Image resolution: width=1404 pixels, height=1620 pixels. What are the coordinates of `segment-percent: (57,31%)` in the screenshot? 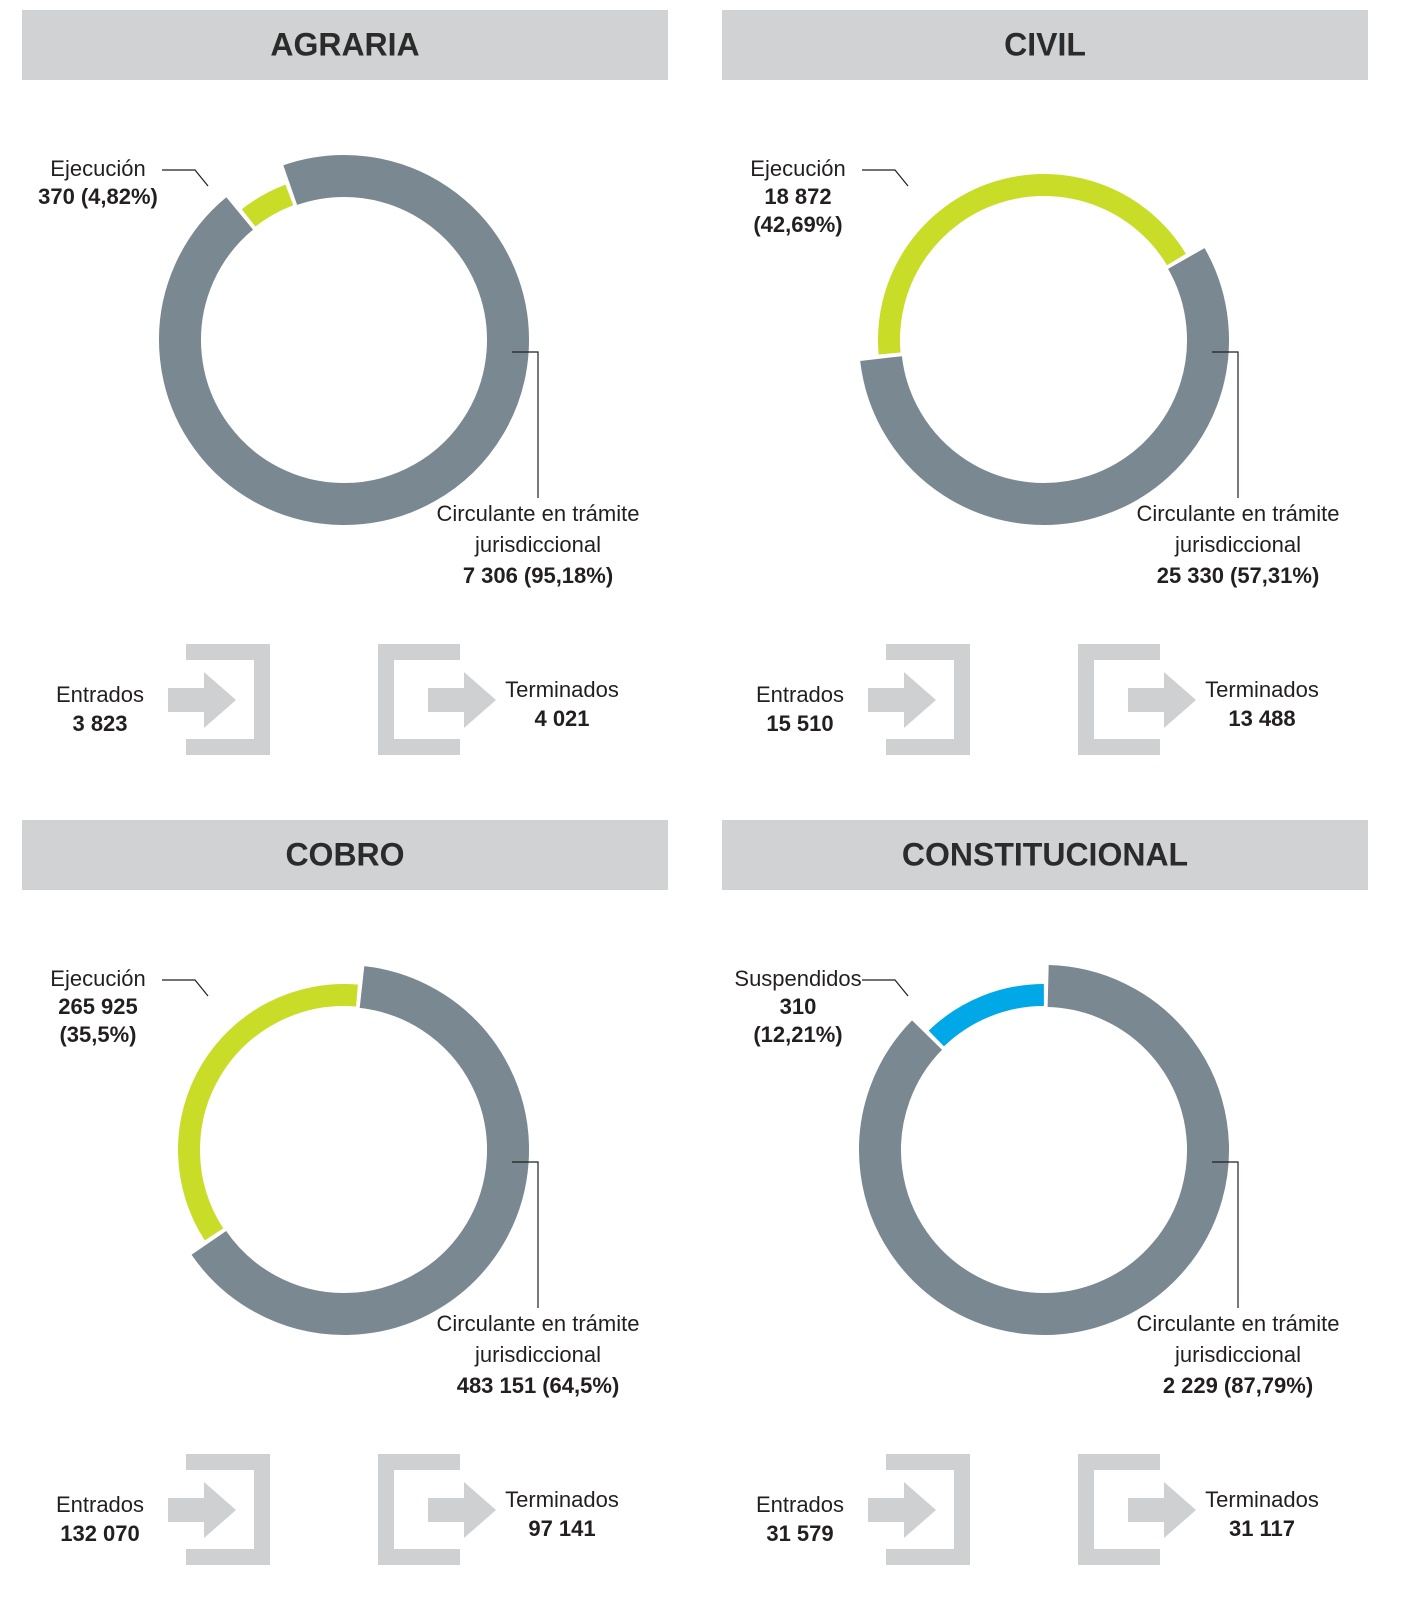 It's located at (1274, 575).